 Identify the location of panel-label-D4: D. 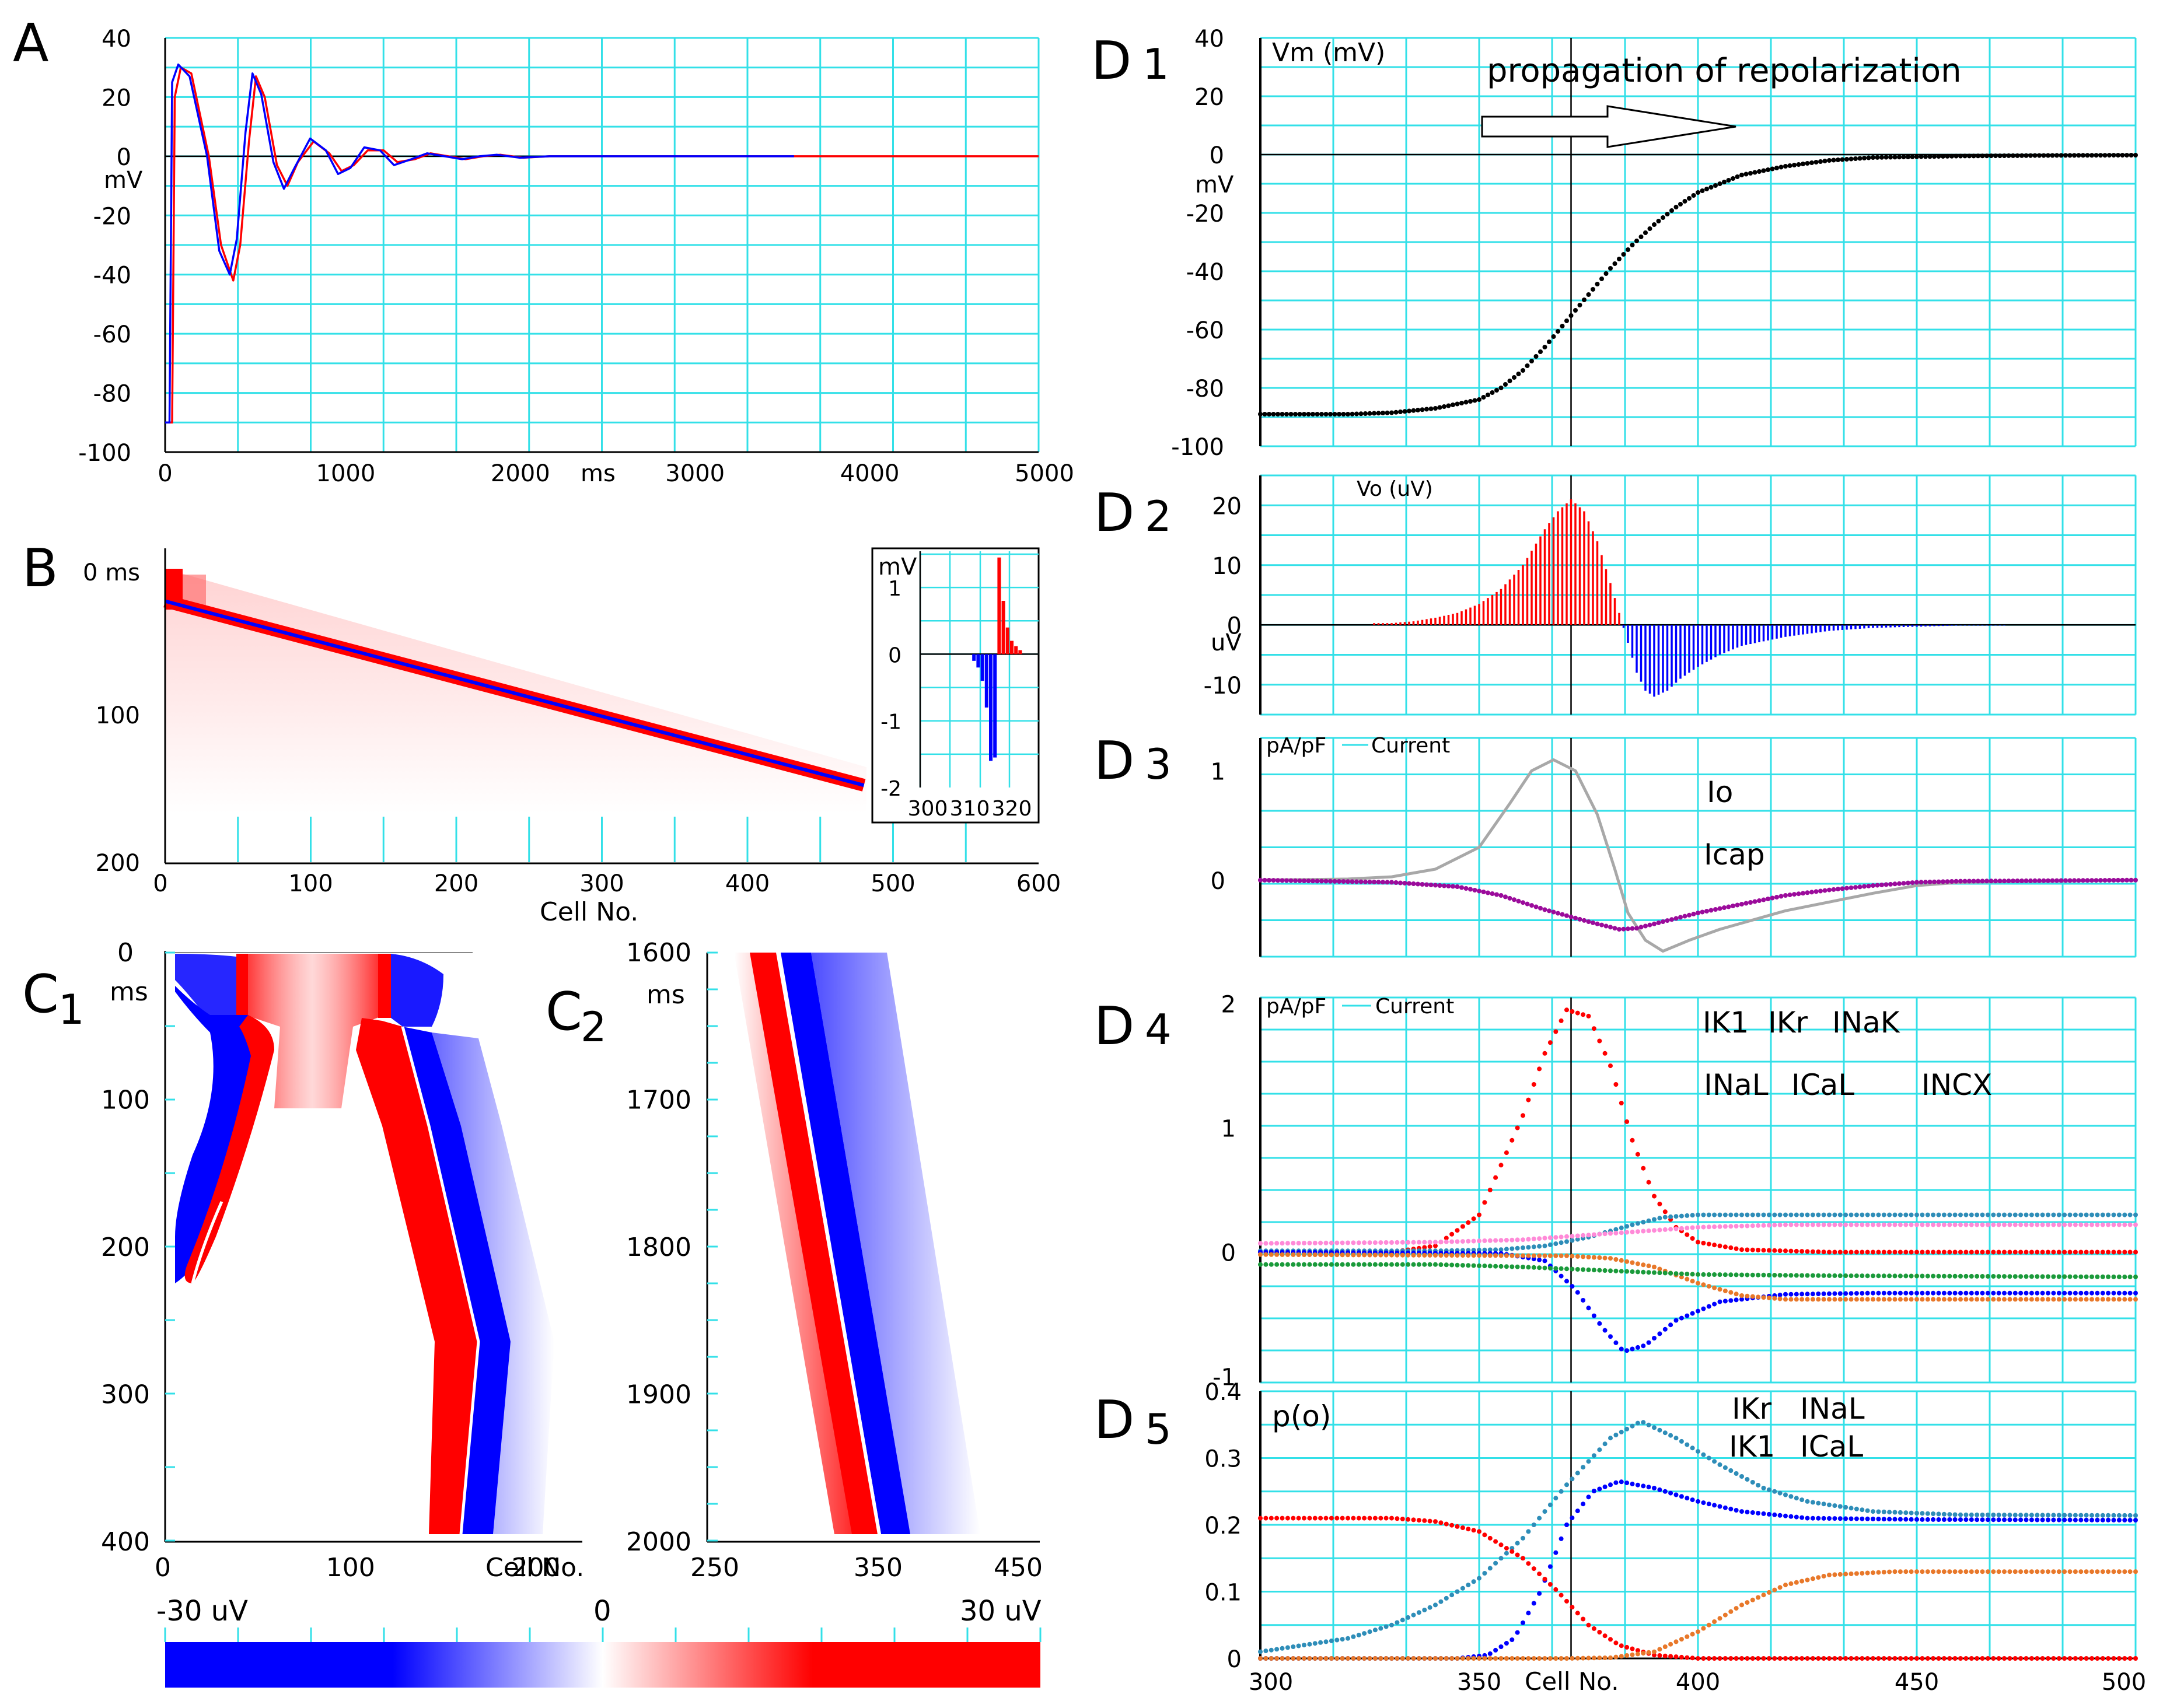
(1114, 1026).